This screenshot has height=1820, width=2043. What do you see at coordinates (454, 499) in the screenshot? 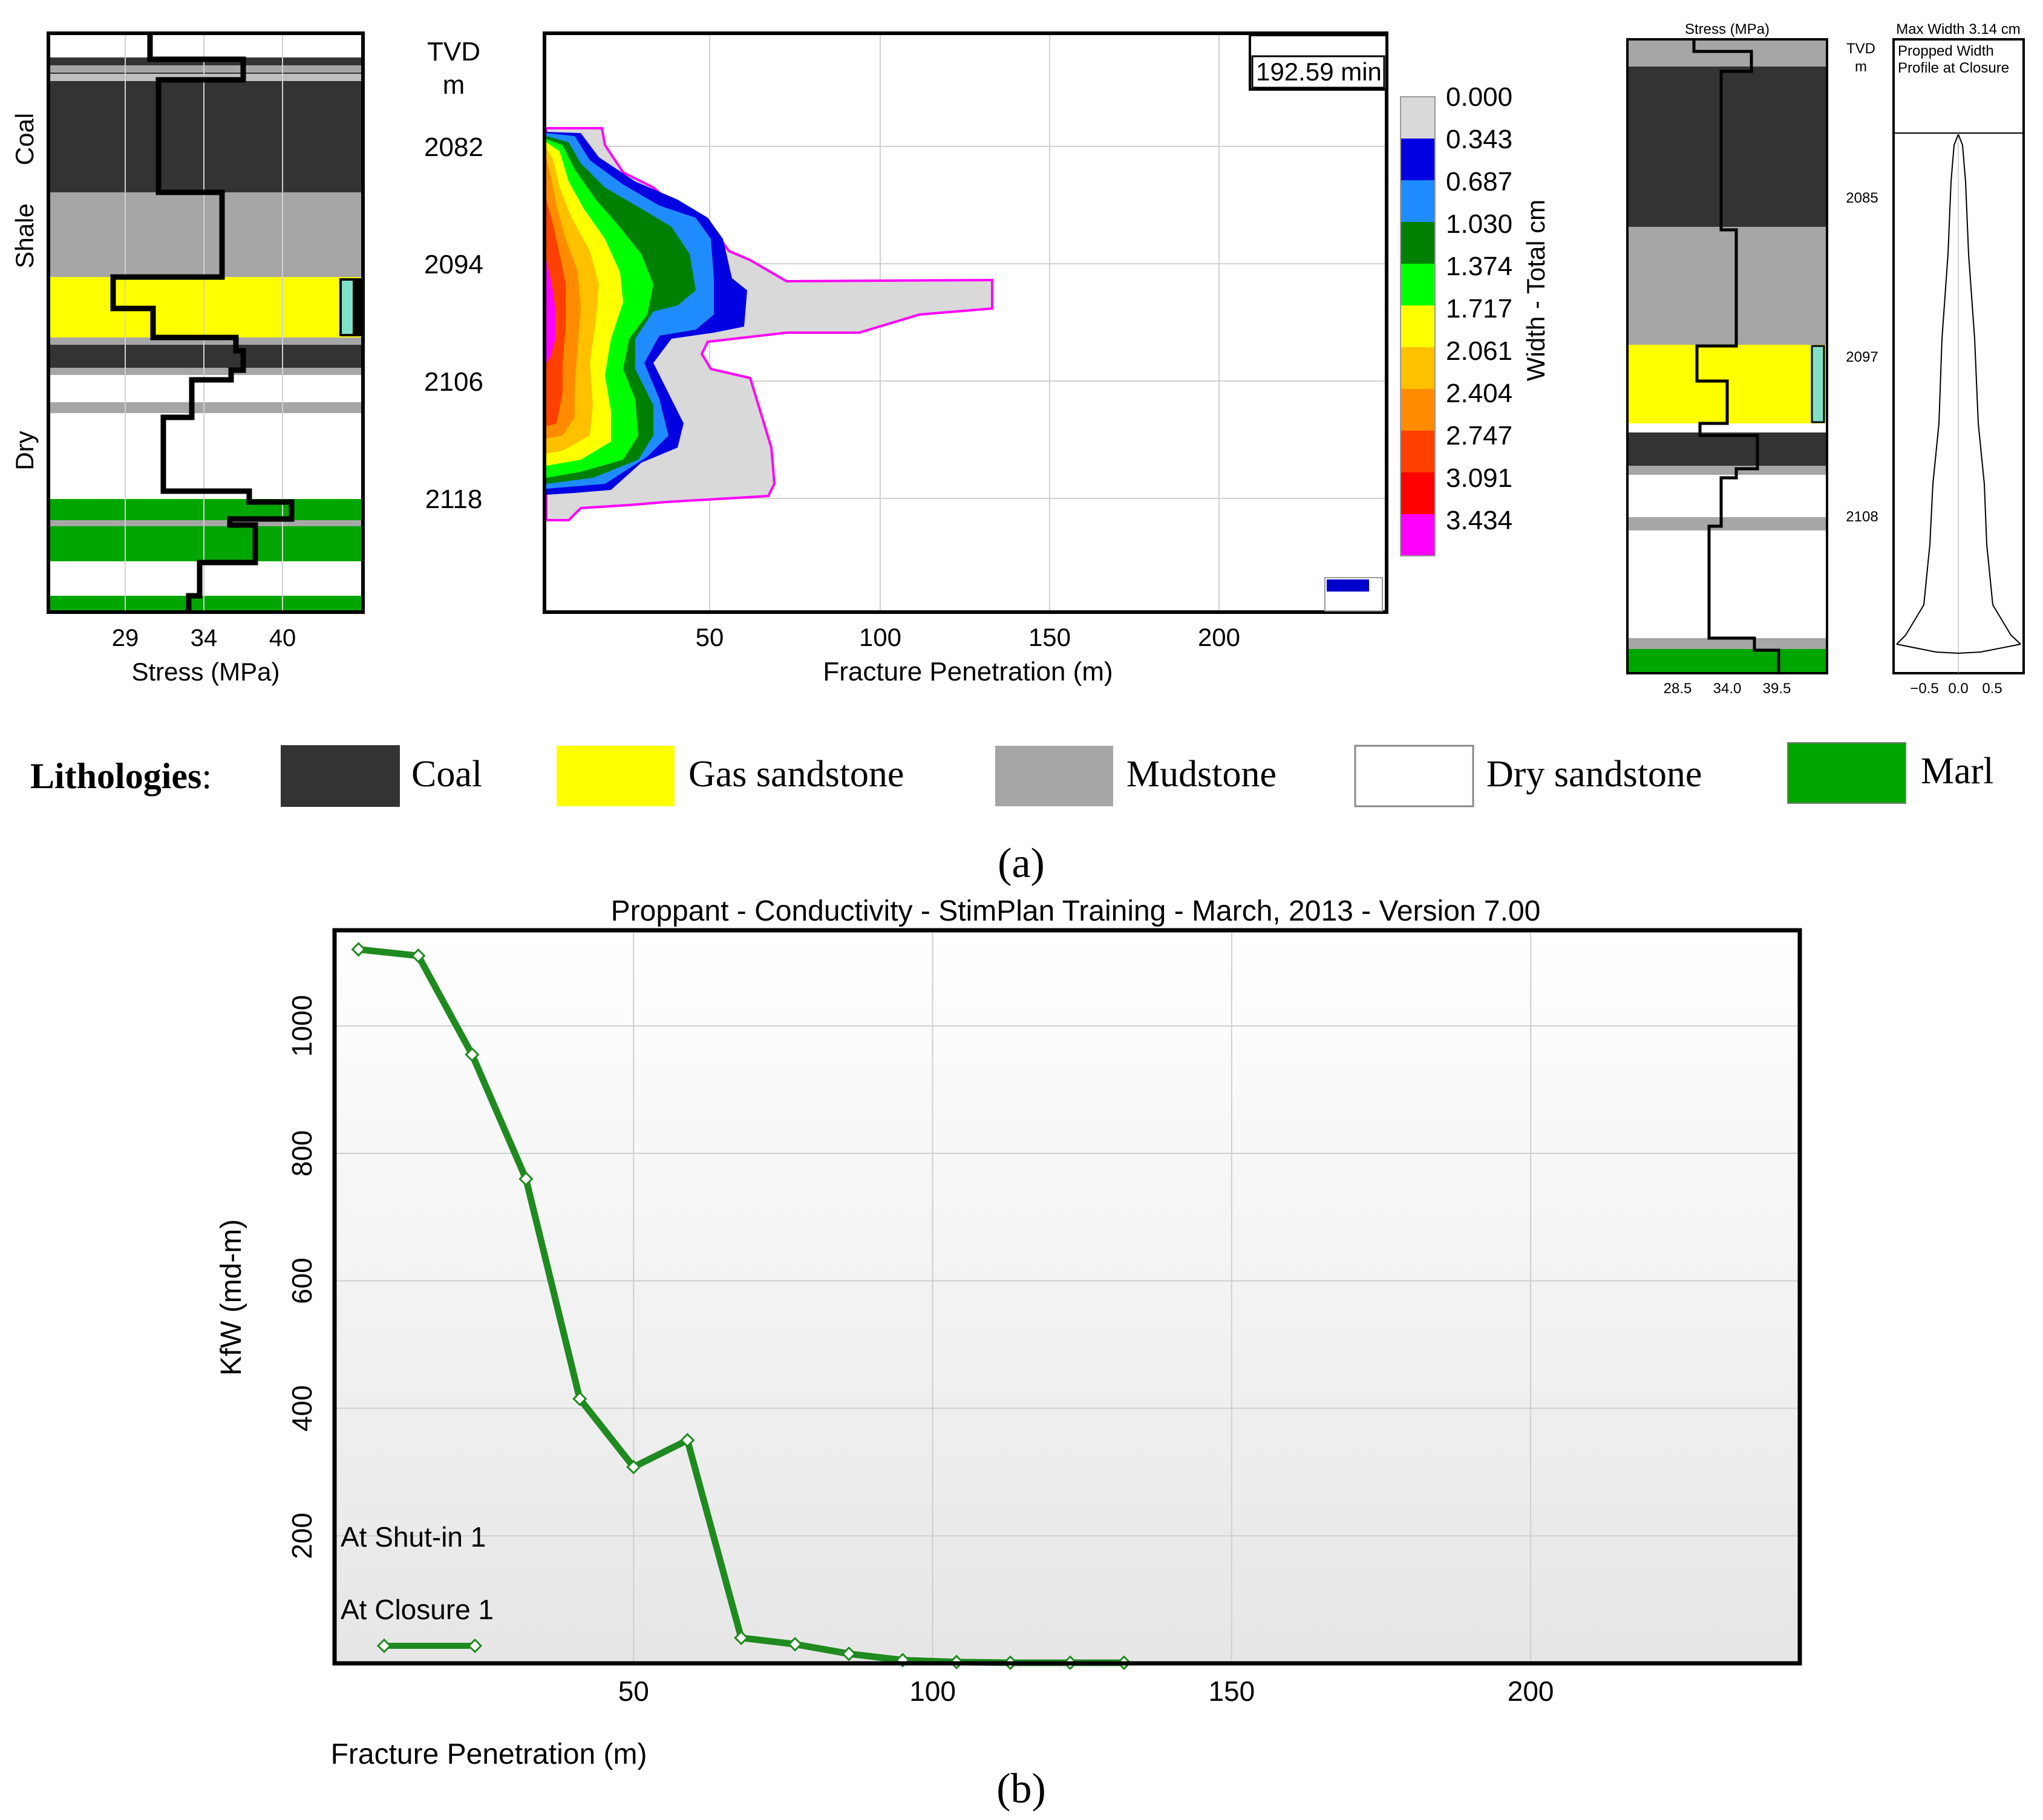
I see `tvd-depth-label: 2118` at bounding box center [454, 499].